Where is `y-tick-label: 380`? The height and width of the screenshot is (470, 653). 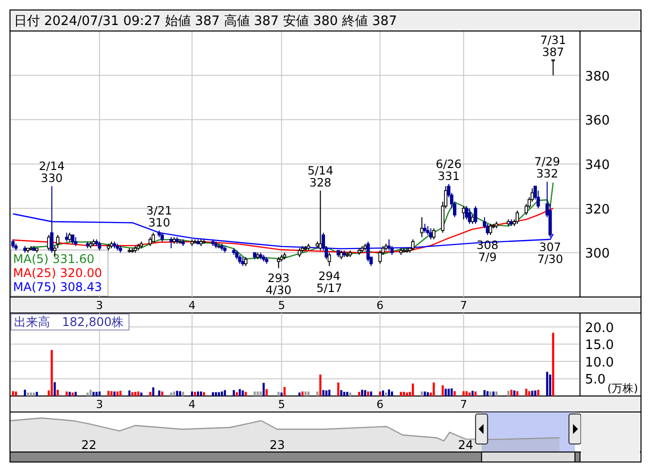 y-tick-label: 380 is located at coordinates (597, 76).